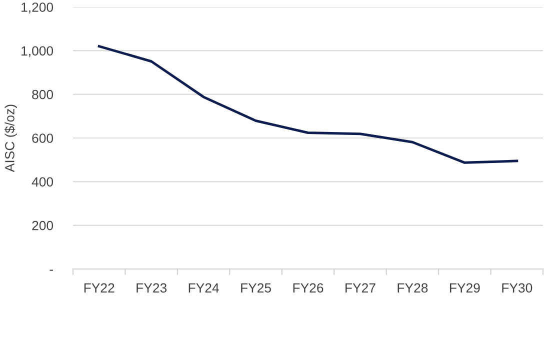  I want to click on x-tick-label: FY25, so click(256, 288).